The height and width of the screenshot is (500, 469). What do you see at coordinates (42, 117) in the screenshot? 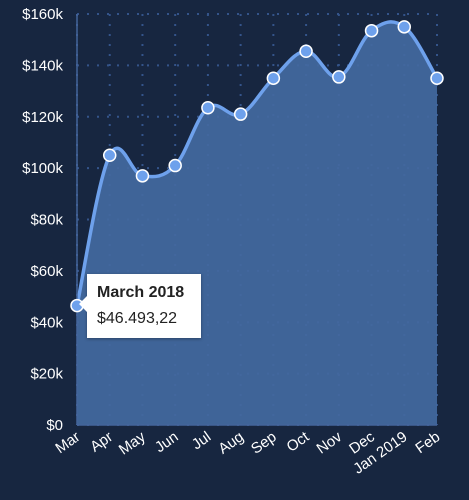
I see `y-tick-label: $120k` at bounding box center [42, 117].